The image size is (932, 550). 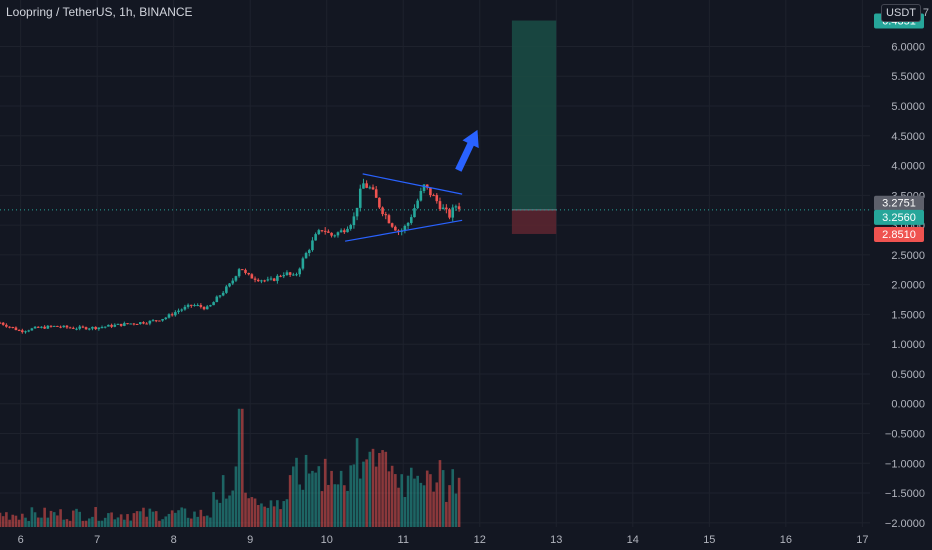 I want to click on price-tag: 2.8510, so click(x=899, y=234).